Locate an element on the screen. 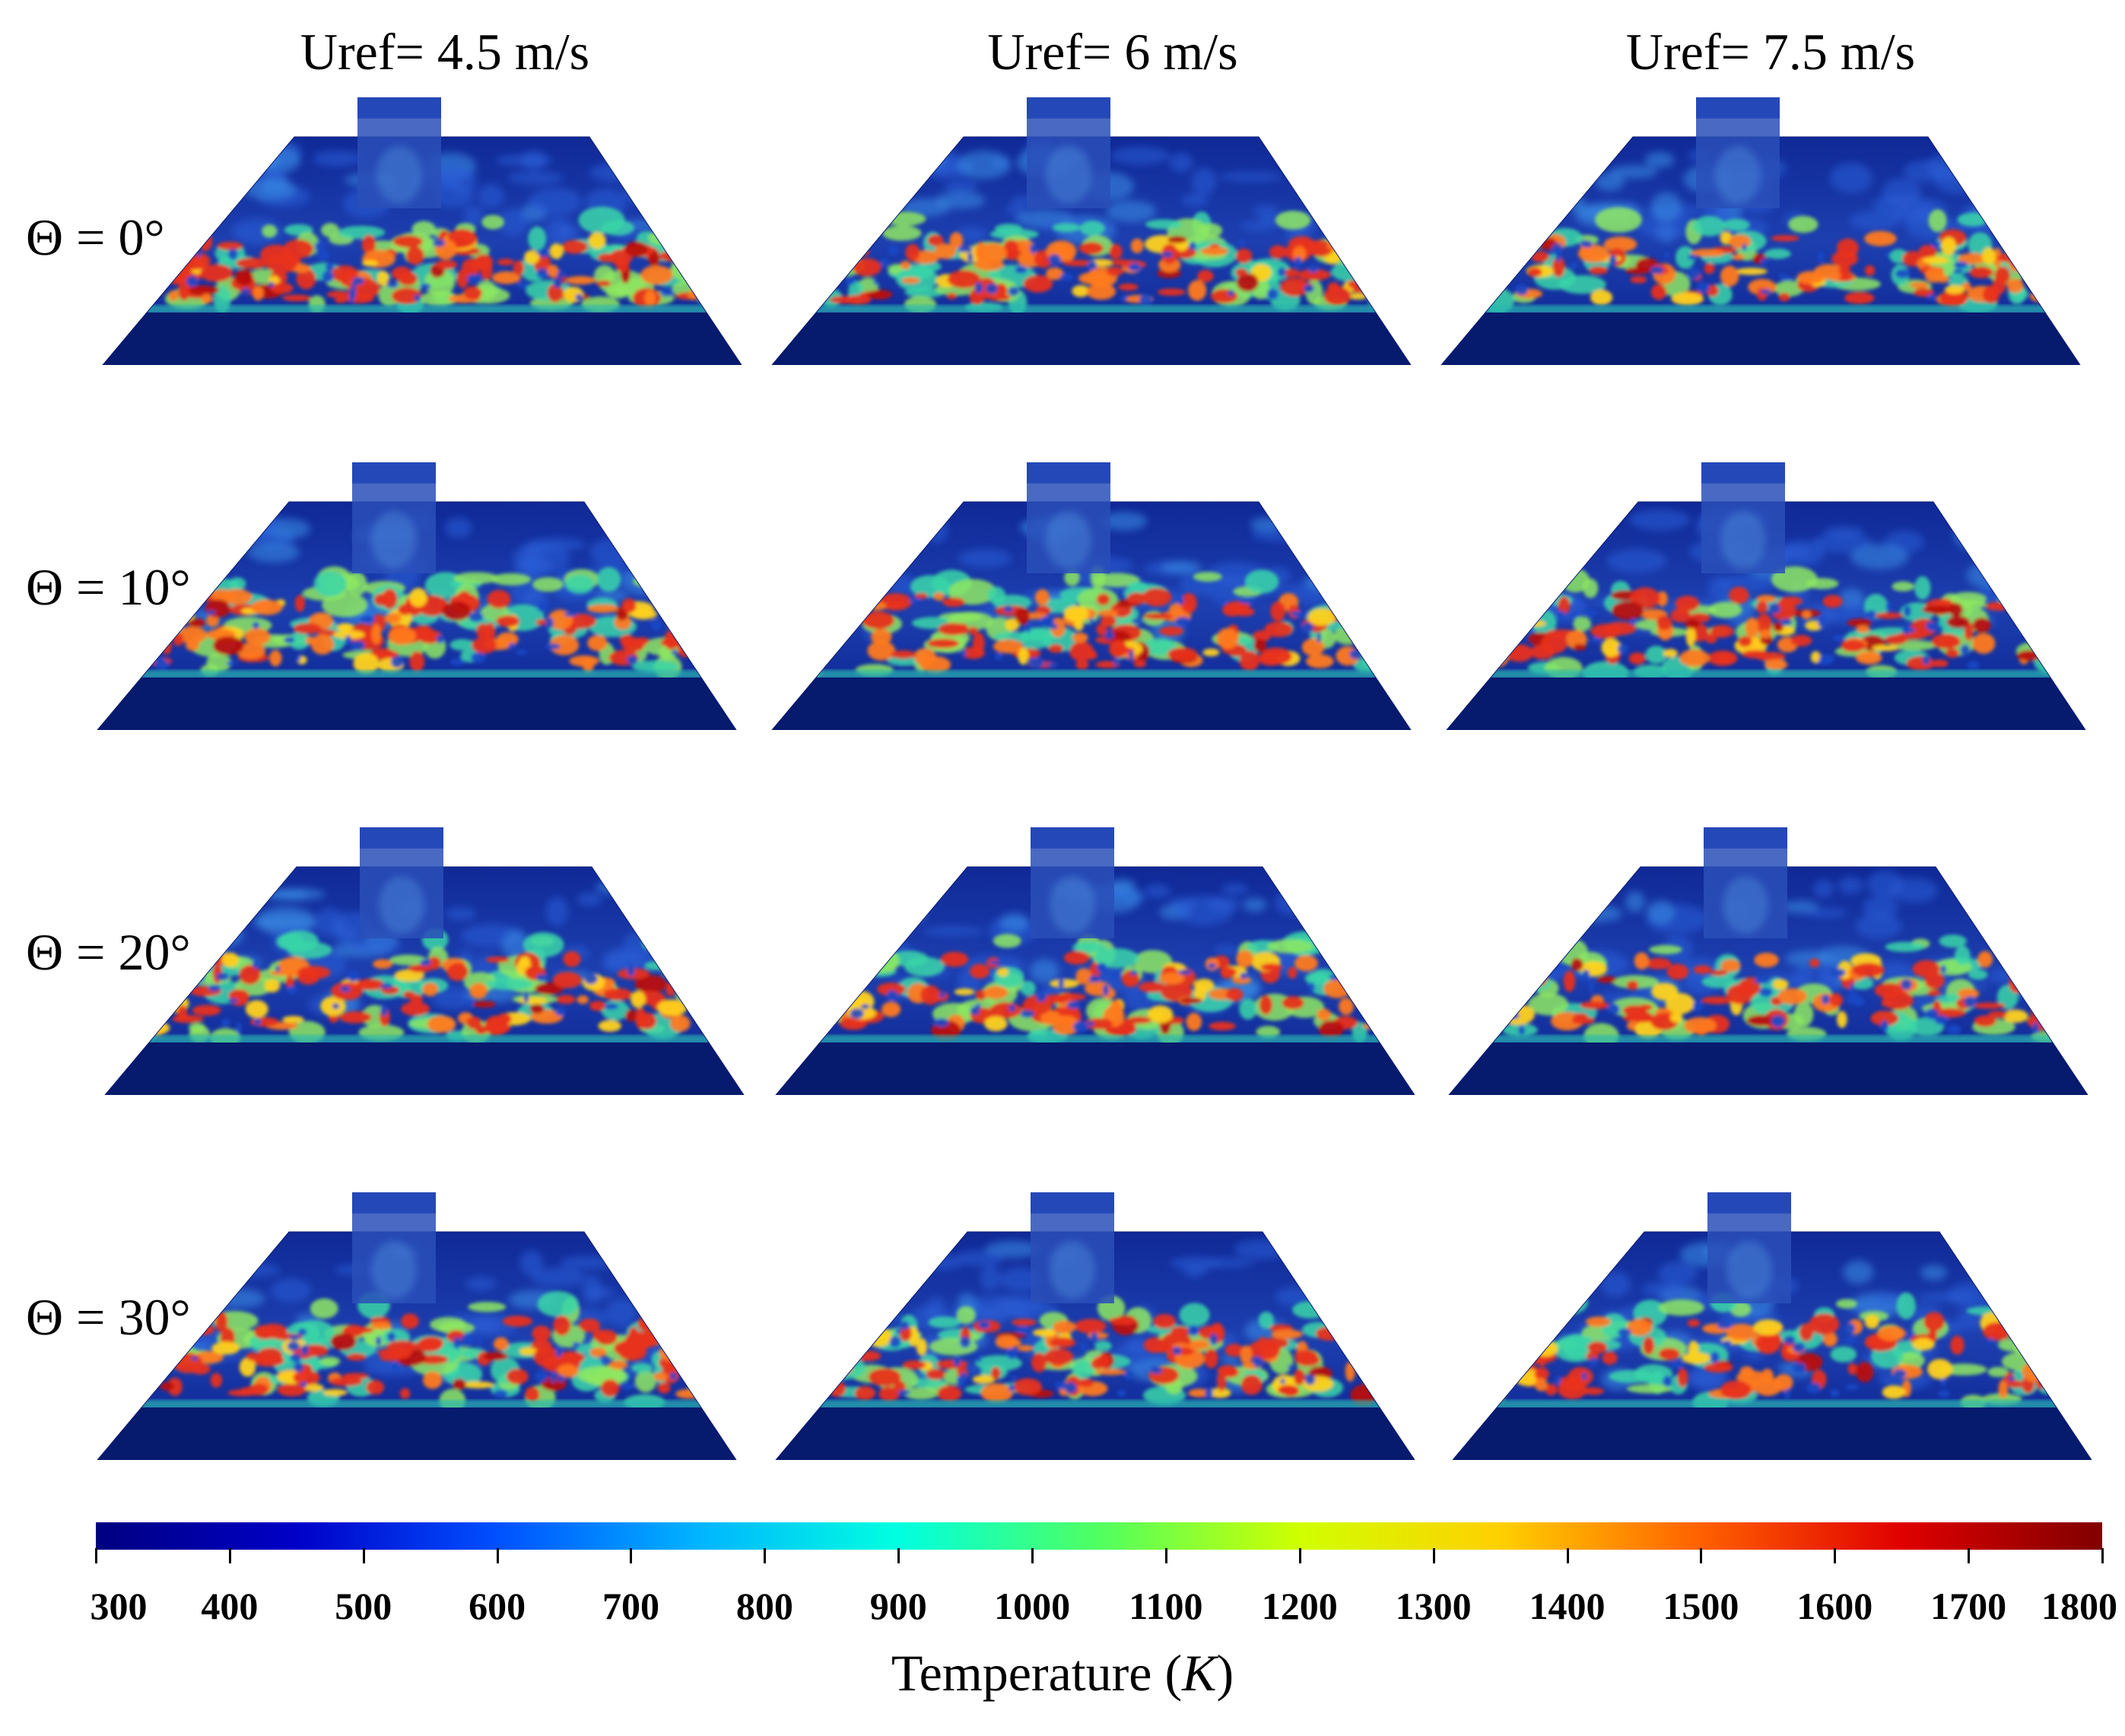 This screenshot has width=2125, height=1736. colorbar-tick-label: 500 is located at coordinates (364, 1606).